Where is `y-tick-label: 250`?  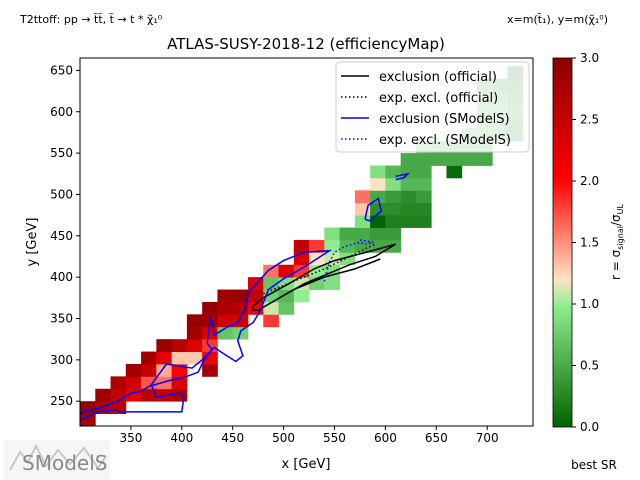
y-tick-label: 250 is located at coordinates (61, 401).